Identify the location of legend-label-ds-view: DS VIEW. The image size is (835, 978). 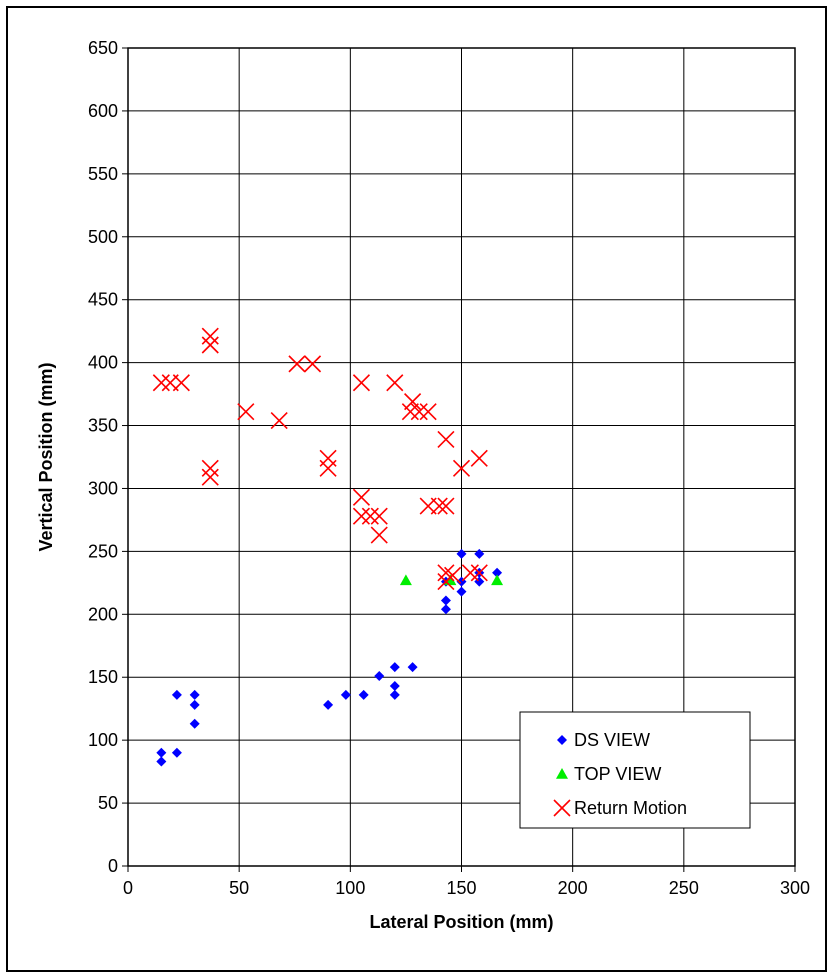
(612, 740).